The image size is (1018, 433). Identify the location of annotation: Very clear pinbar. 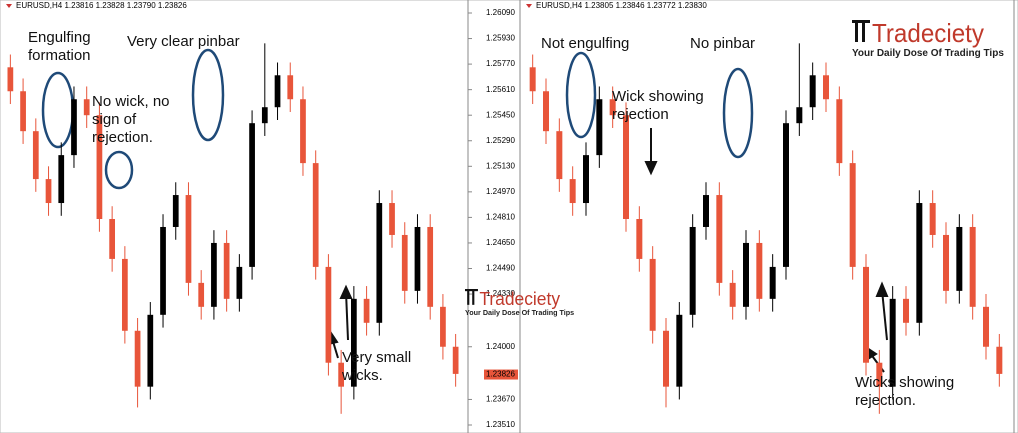
(183, 41).